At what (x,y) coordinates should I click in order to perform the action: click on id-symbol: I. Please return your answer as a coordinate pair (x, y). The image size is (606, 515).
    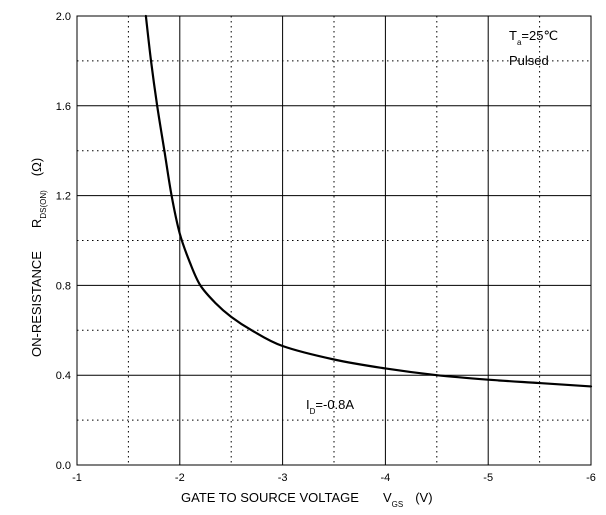
    Looking at the image, I should click on (308, 404).